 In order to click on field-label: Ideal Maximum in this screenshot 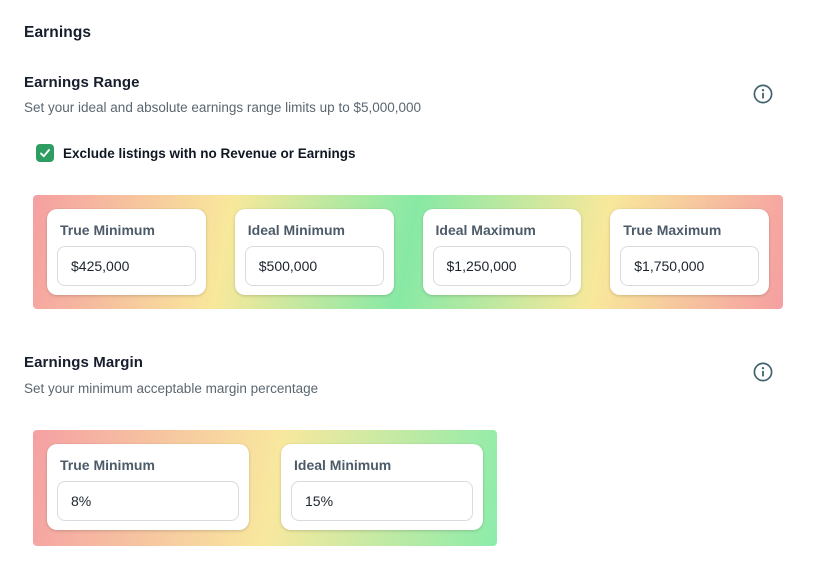, I will do `click(485, 230)`.